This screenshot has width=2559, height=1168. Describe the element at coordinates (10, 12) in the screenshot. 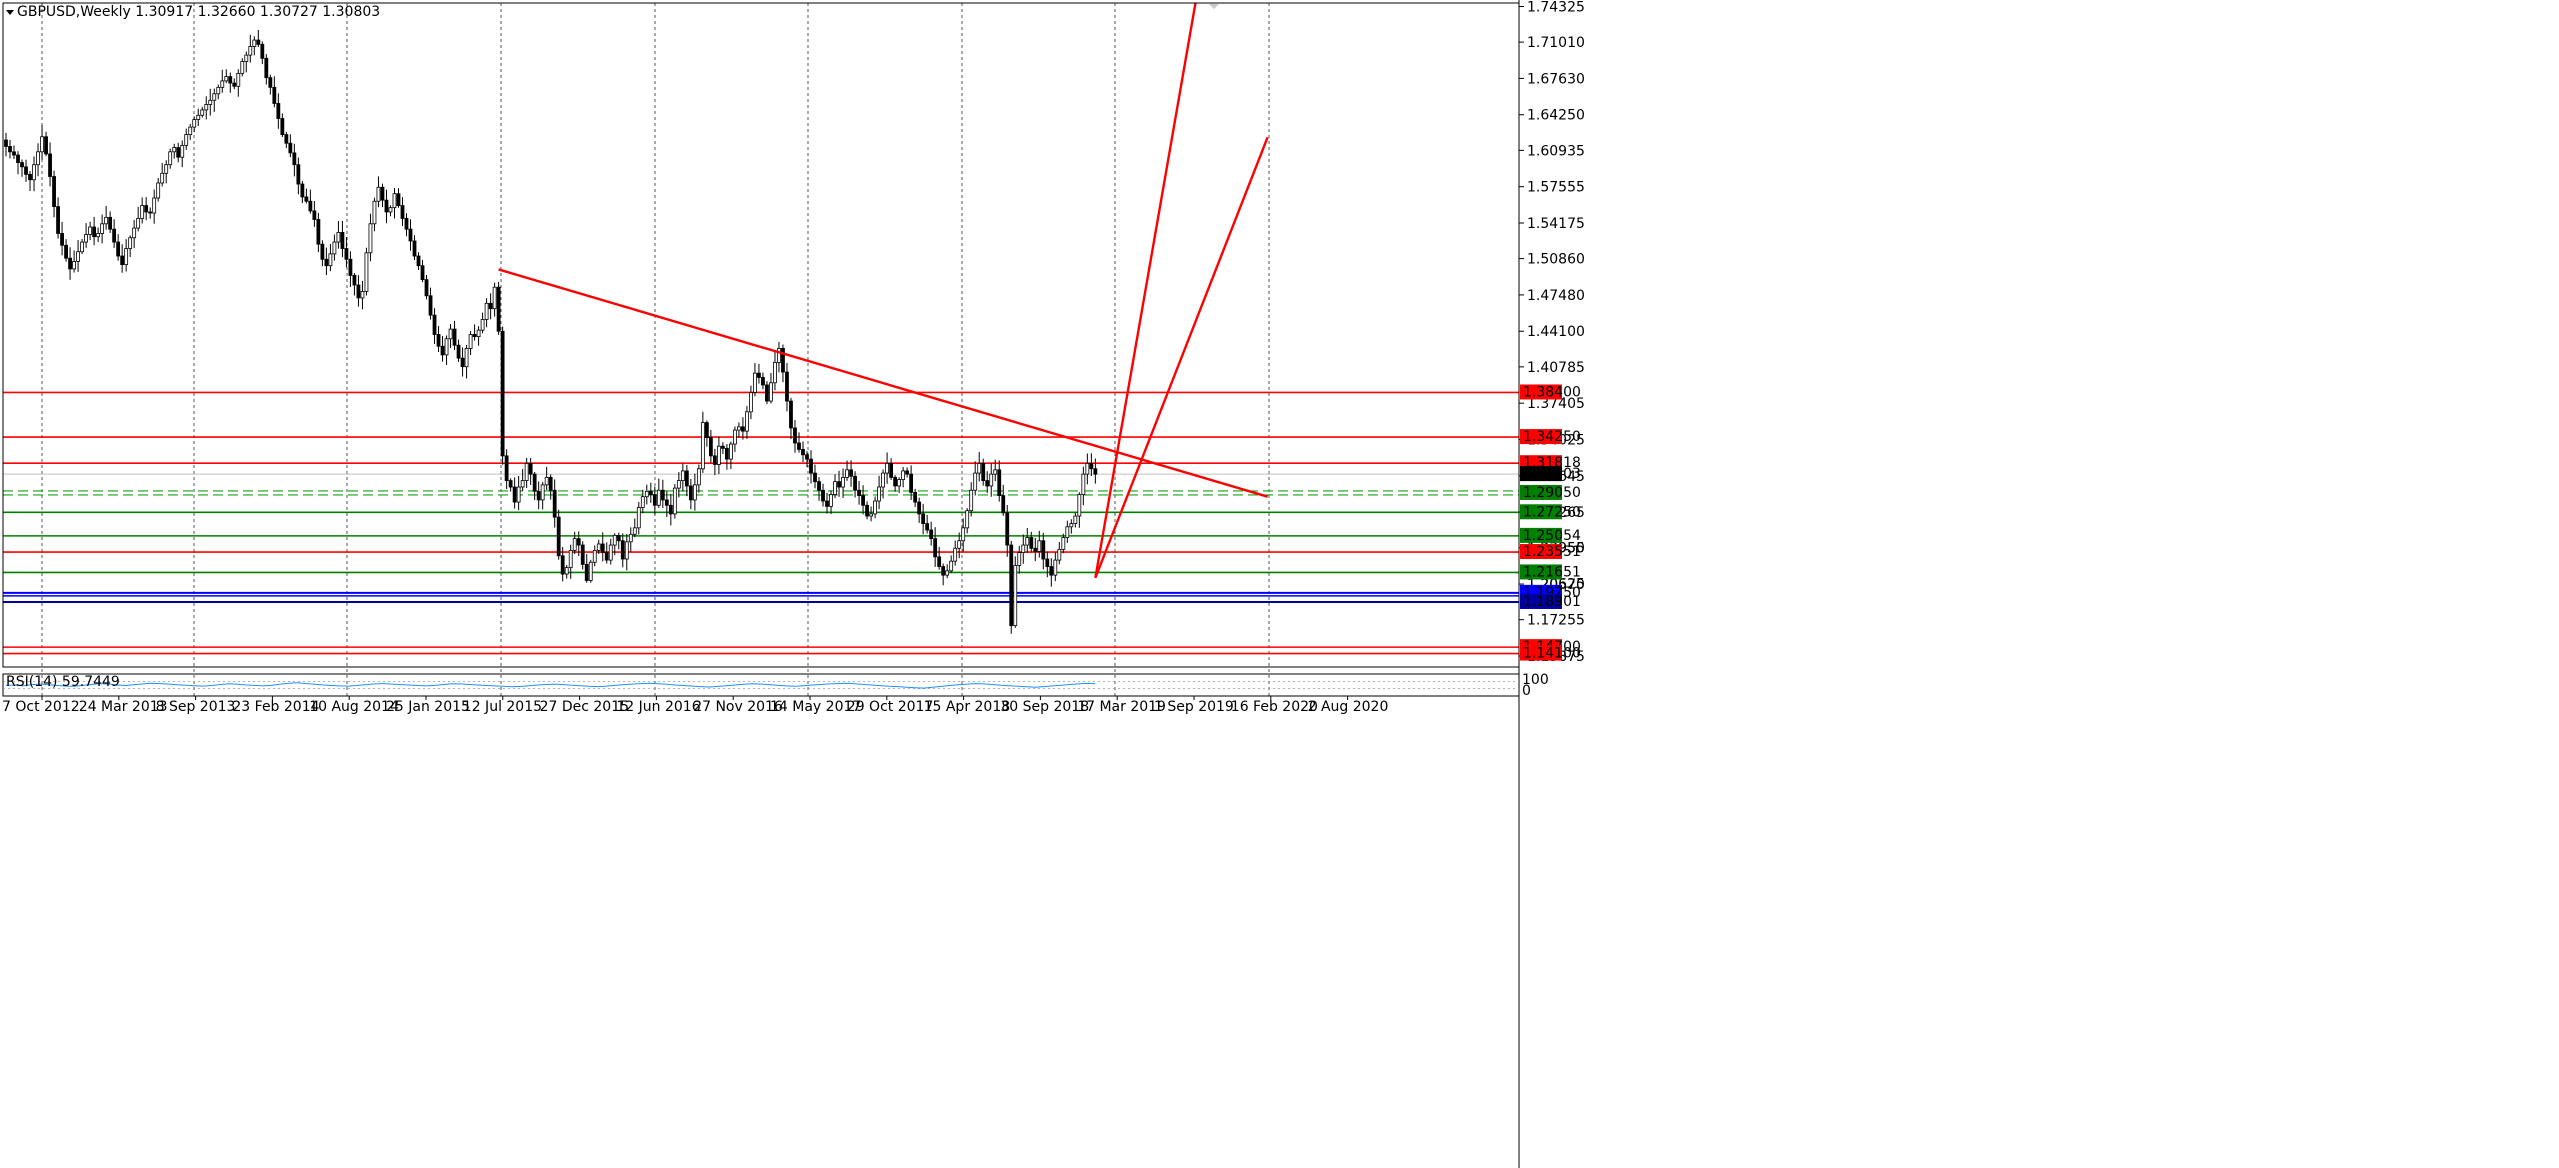

I see `dropdown-triangle-icon` at that location.